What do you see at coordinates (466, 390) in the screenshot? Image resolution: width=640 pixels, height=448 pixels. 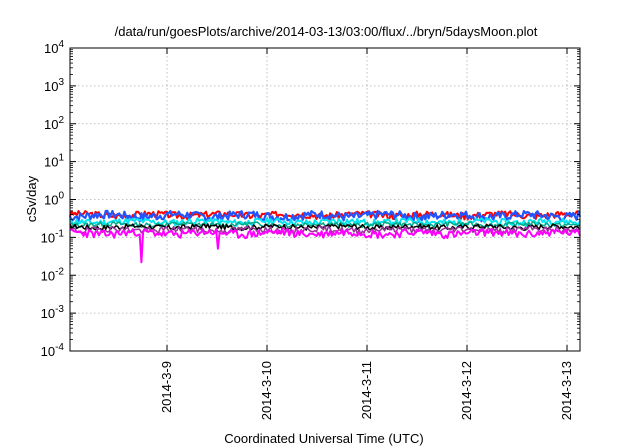 I see `x-tick-label: 2014-3-12` at bounding box center [466, 390].